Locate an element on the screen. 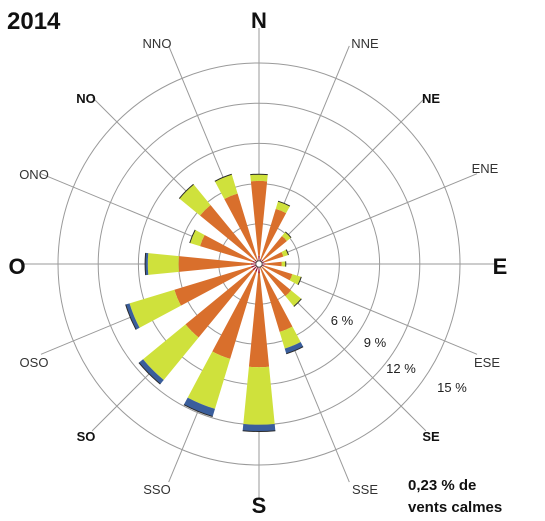 This screenshot has width=545, height=521. ring-label-3: 12 % is located at coordinates (401, 368).